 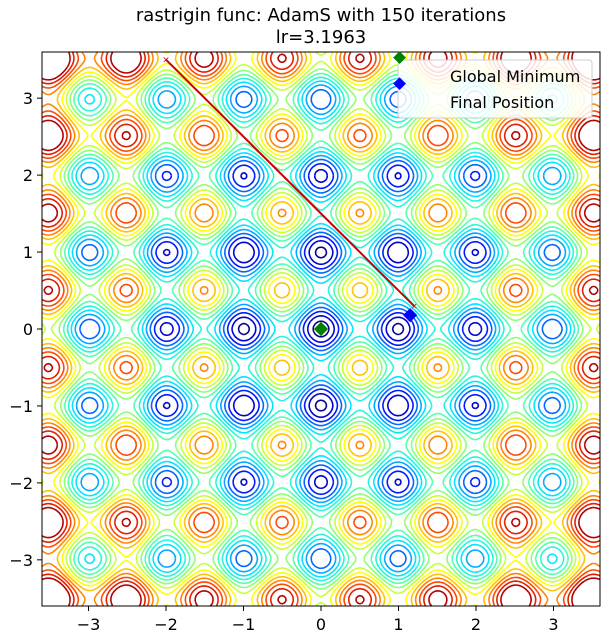 I want to click on markers, so click(x=365, y=322).